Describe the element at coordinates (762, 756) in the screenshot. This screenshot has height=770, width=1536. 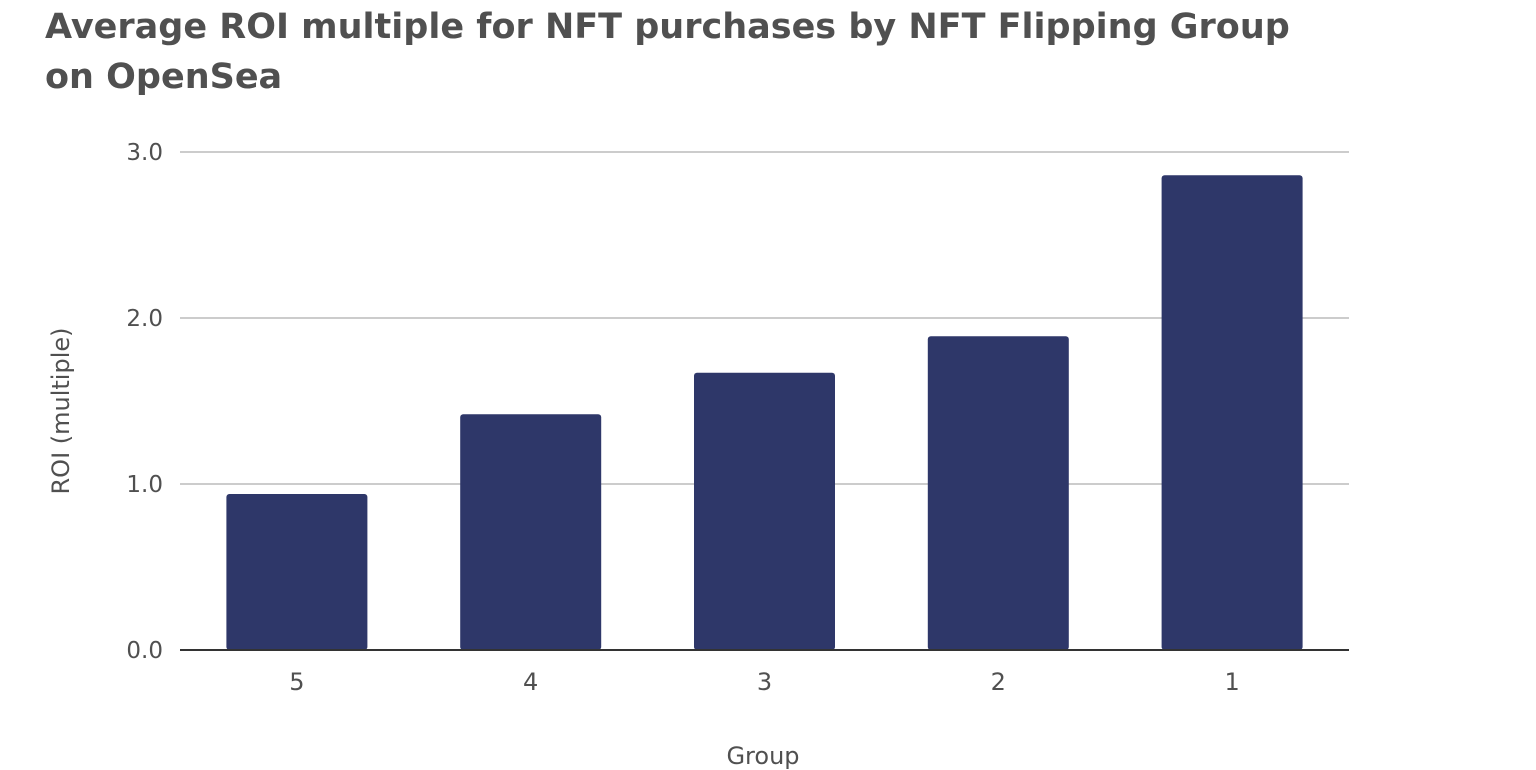
I see `x-axis-title: Group` at that location.